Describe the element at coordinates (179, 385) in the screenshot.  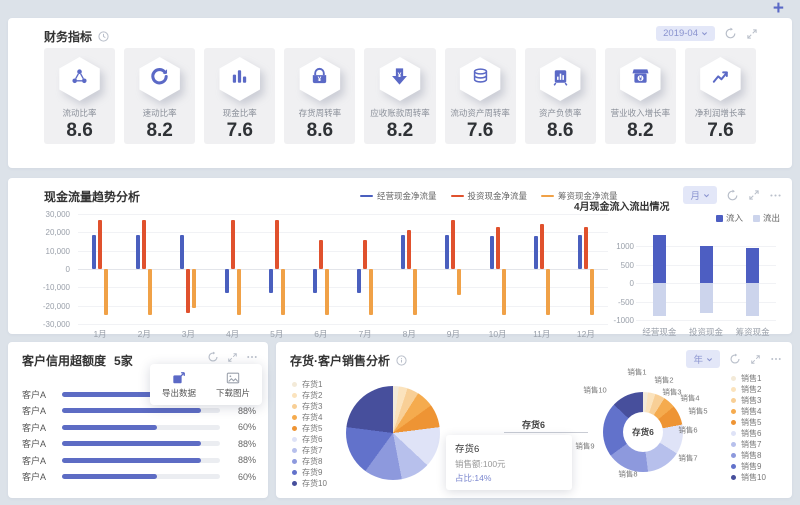
I see `export-data-item: 导出数据` at that location.